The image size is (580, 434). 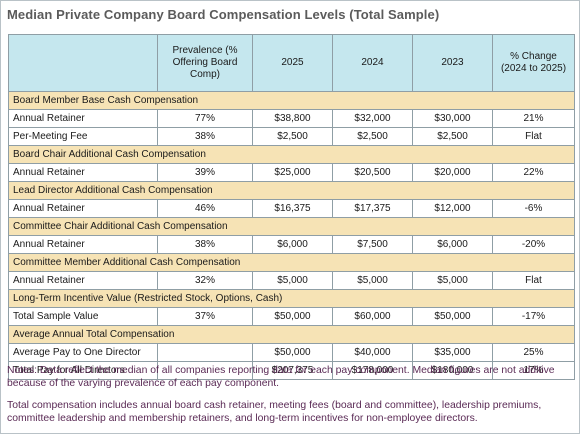 I want to click on value-2024-cell: $60,000, so click(x=372, y=316).